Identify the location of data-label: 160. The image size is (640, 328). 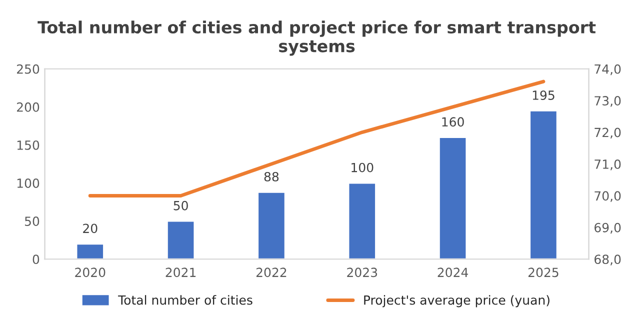
(453, 122).